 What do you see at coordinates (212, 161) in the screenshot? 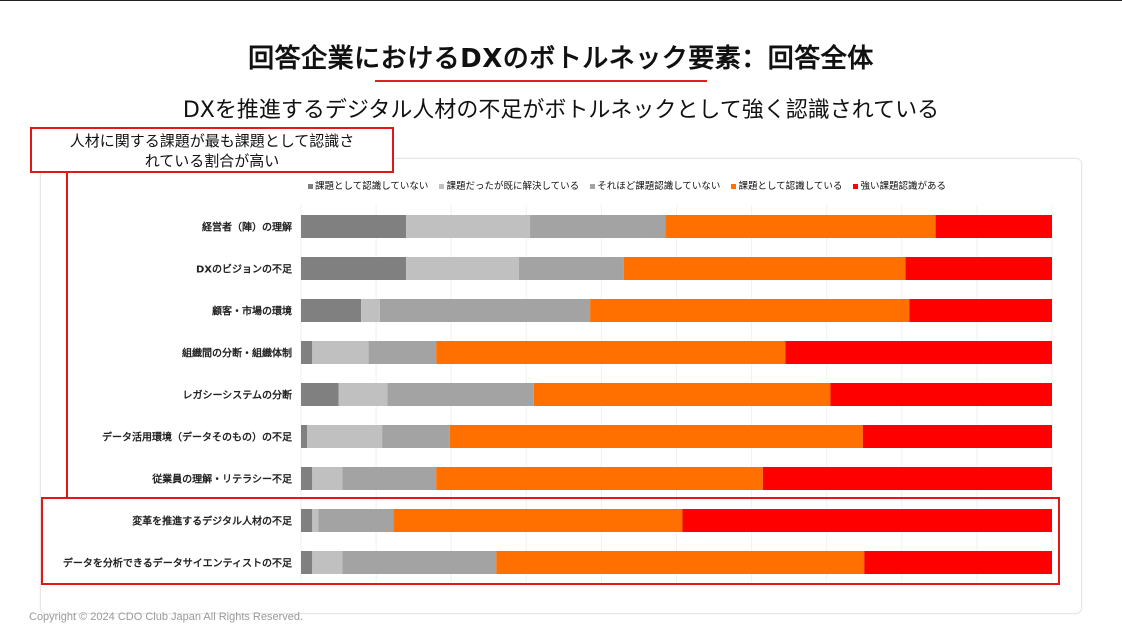
I see `callout-text-line2: れている割合が高い` at bounding box center [212, 161].